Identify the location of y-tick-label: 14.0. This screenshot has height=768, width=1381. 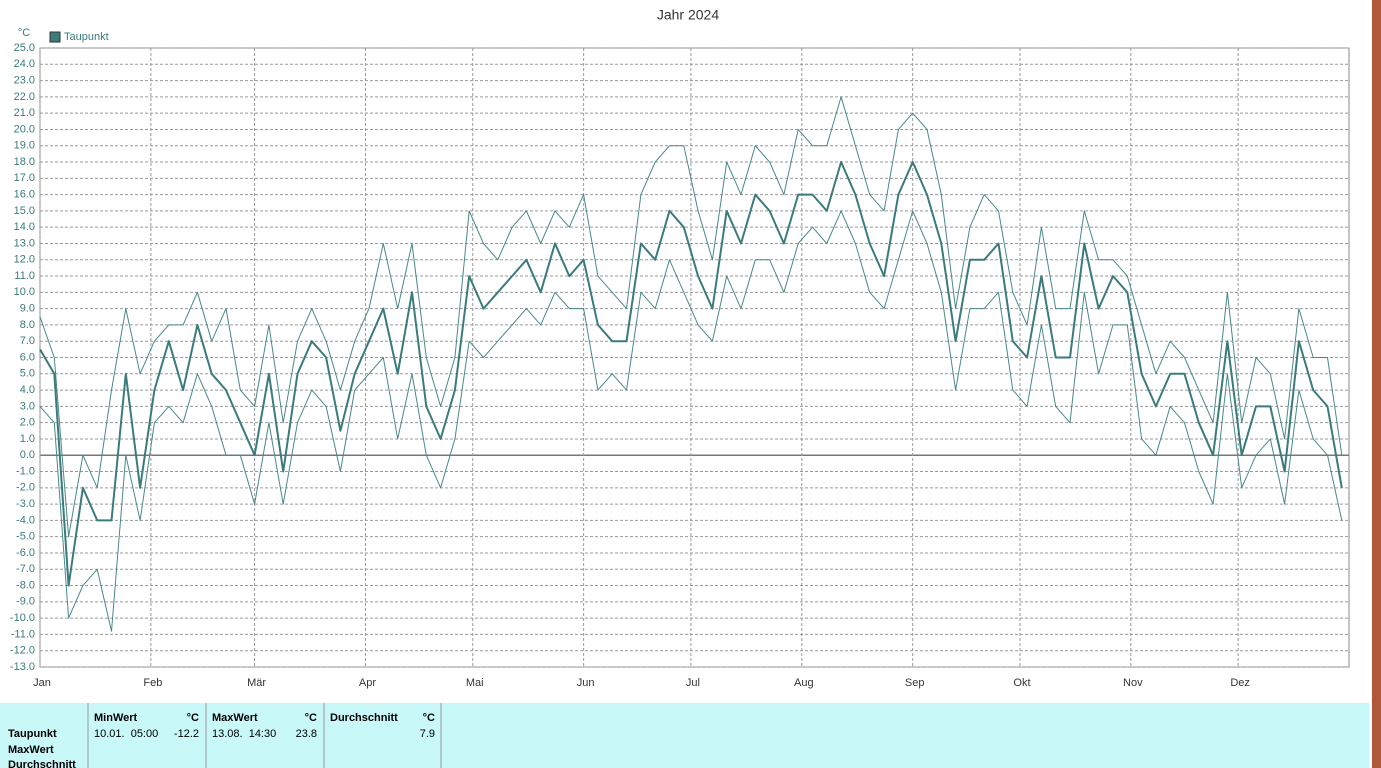
(24, 227).